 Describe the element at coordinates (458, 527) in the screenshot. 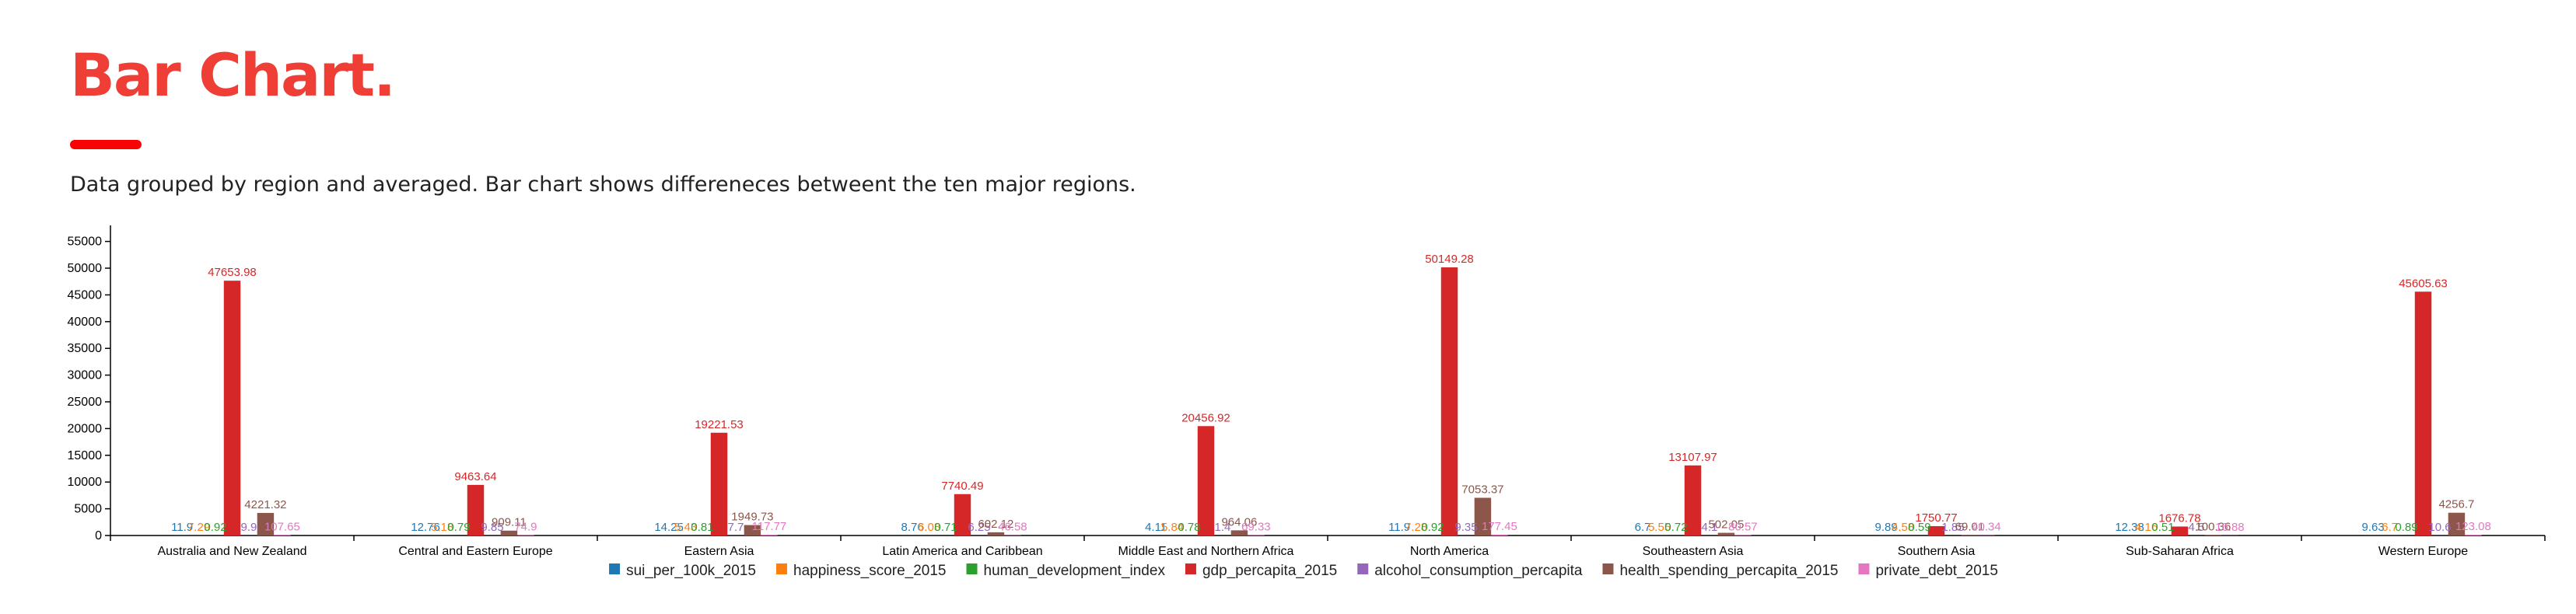

I see `data-label: 0.79` at that location.